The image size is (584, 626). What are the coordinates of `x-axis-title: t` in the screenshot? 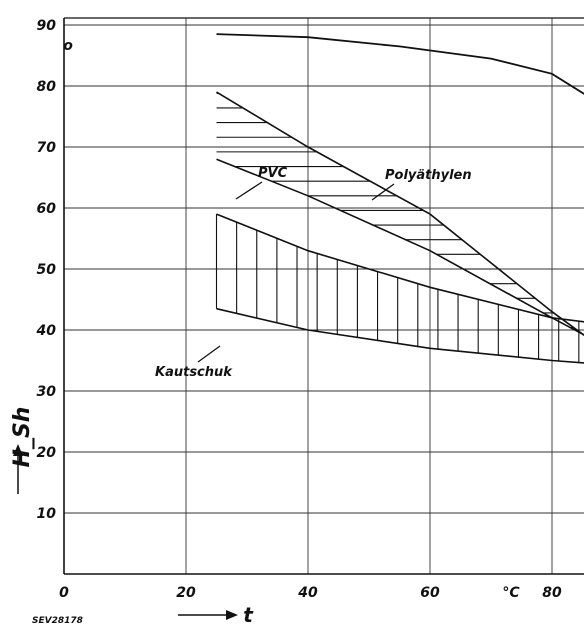 It's located at (248, 614).